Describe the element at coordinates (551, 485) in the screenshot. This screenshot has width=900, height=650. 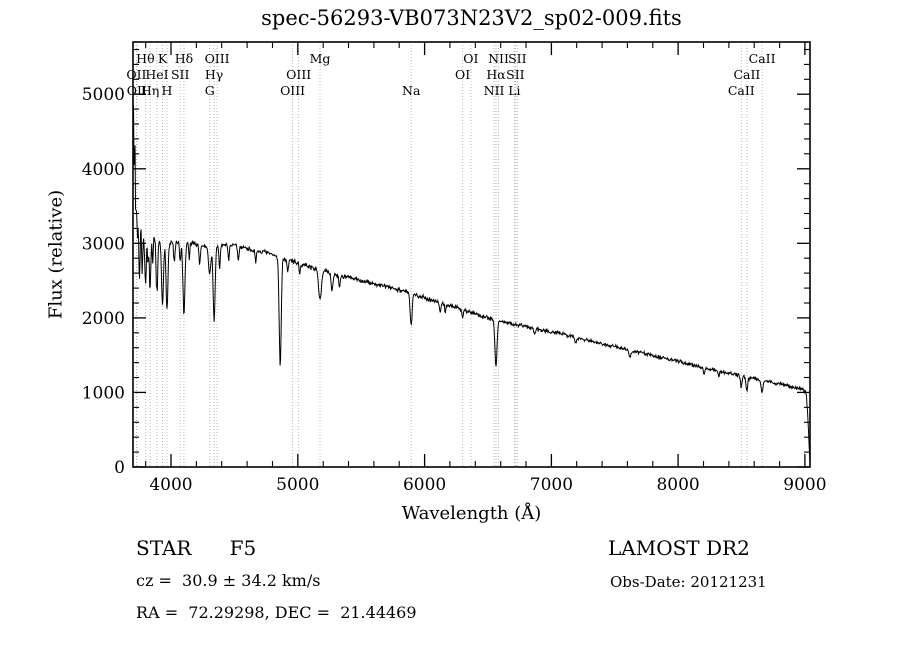
I see `x-tick-label: 7000` at that location.